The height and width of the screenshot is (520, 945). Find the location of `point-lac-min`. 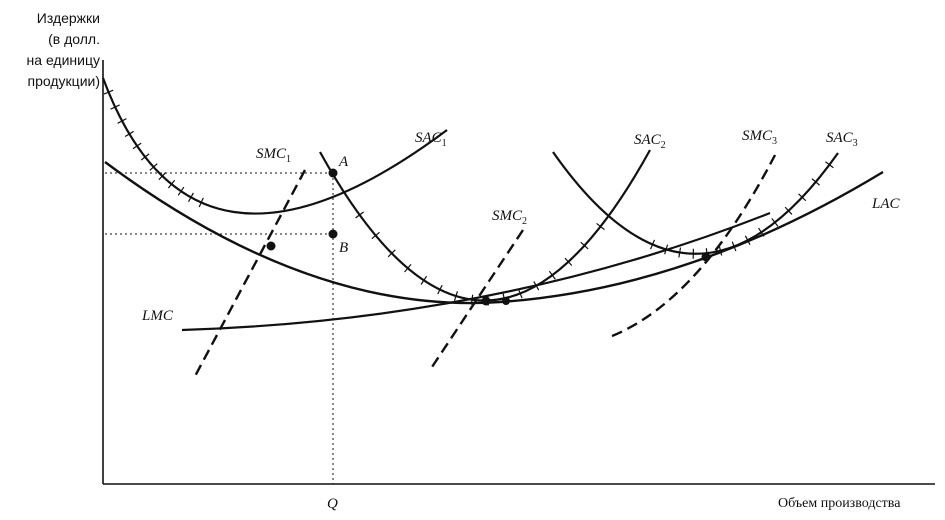

point-lac-min is located at coordinates (506, 301).